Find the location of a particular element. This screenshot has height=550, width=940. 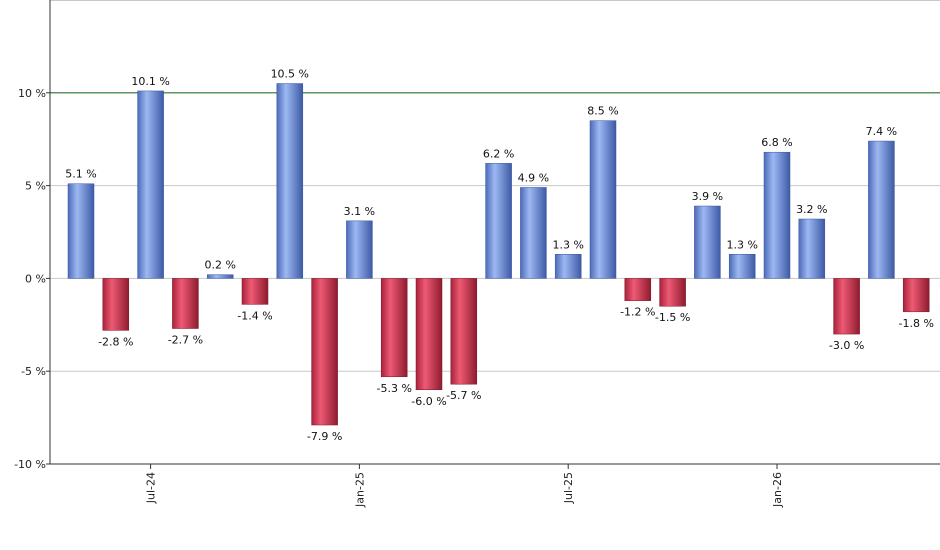

data-label: 0.2 % is located at coordinates (219, 265).